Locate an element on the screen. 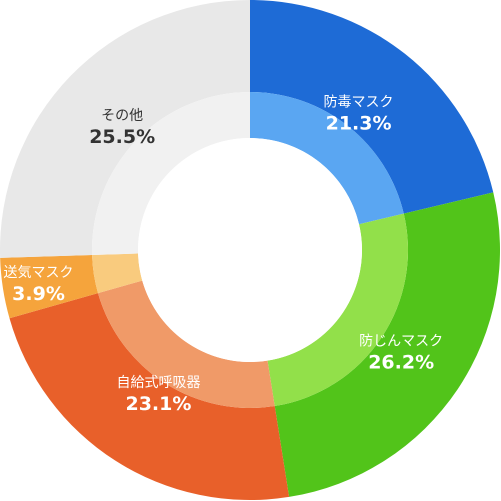 Image resolution: width=501 pixels, height=501 pixels. slice-value-1: 26.2% is located at coordinates (401, 362).